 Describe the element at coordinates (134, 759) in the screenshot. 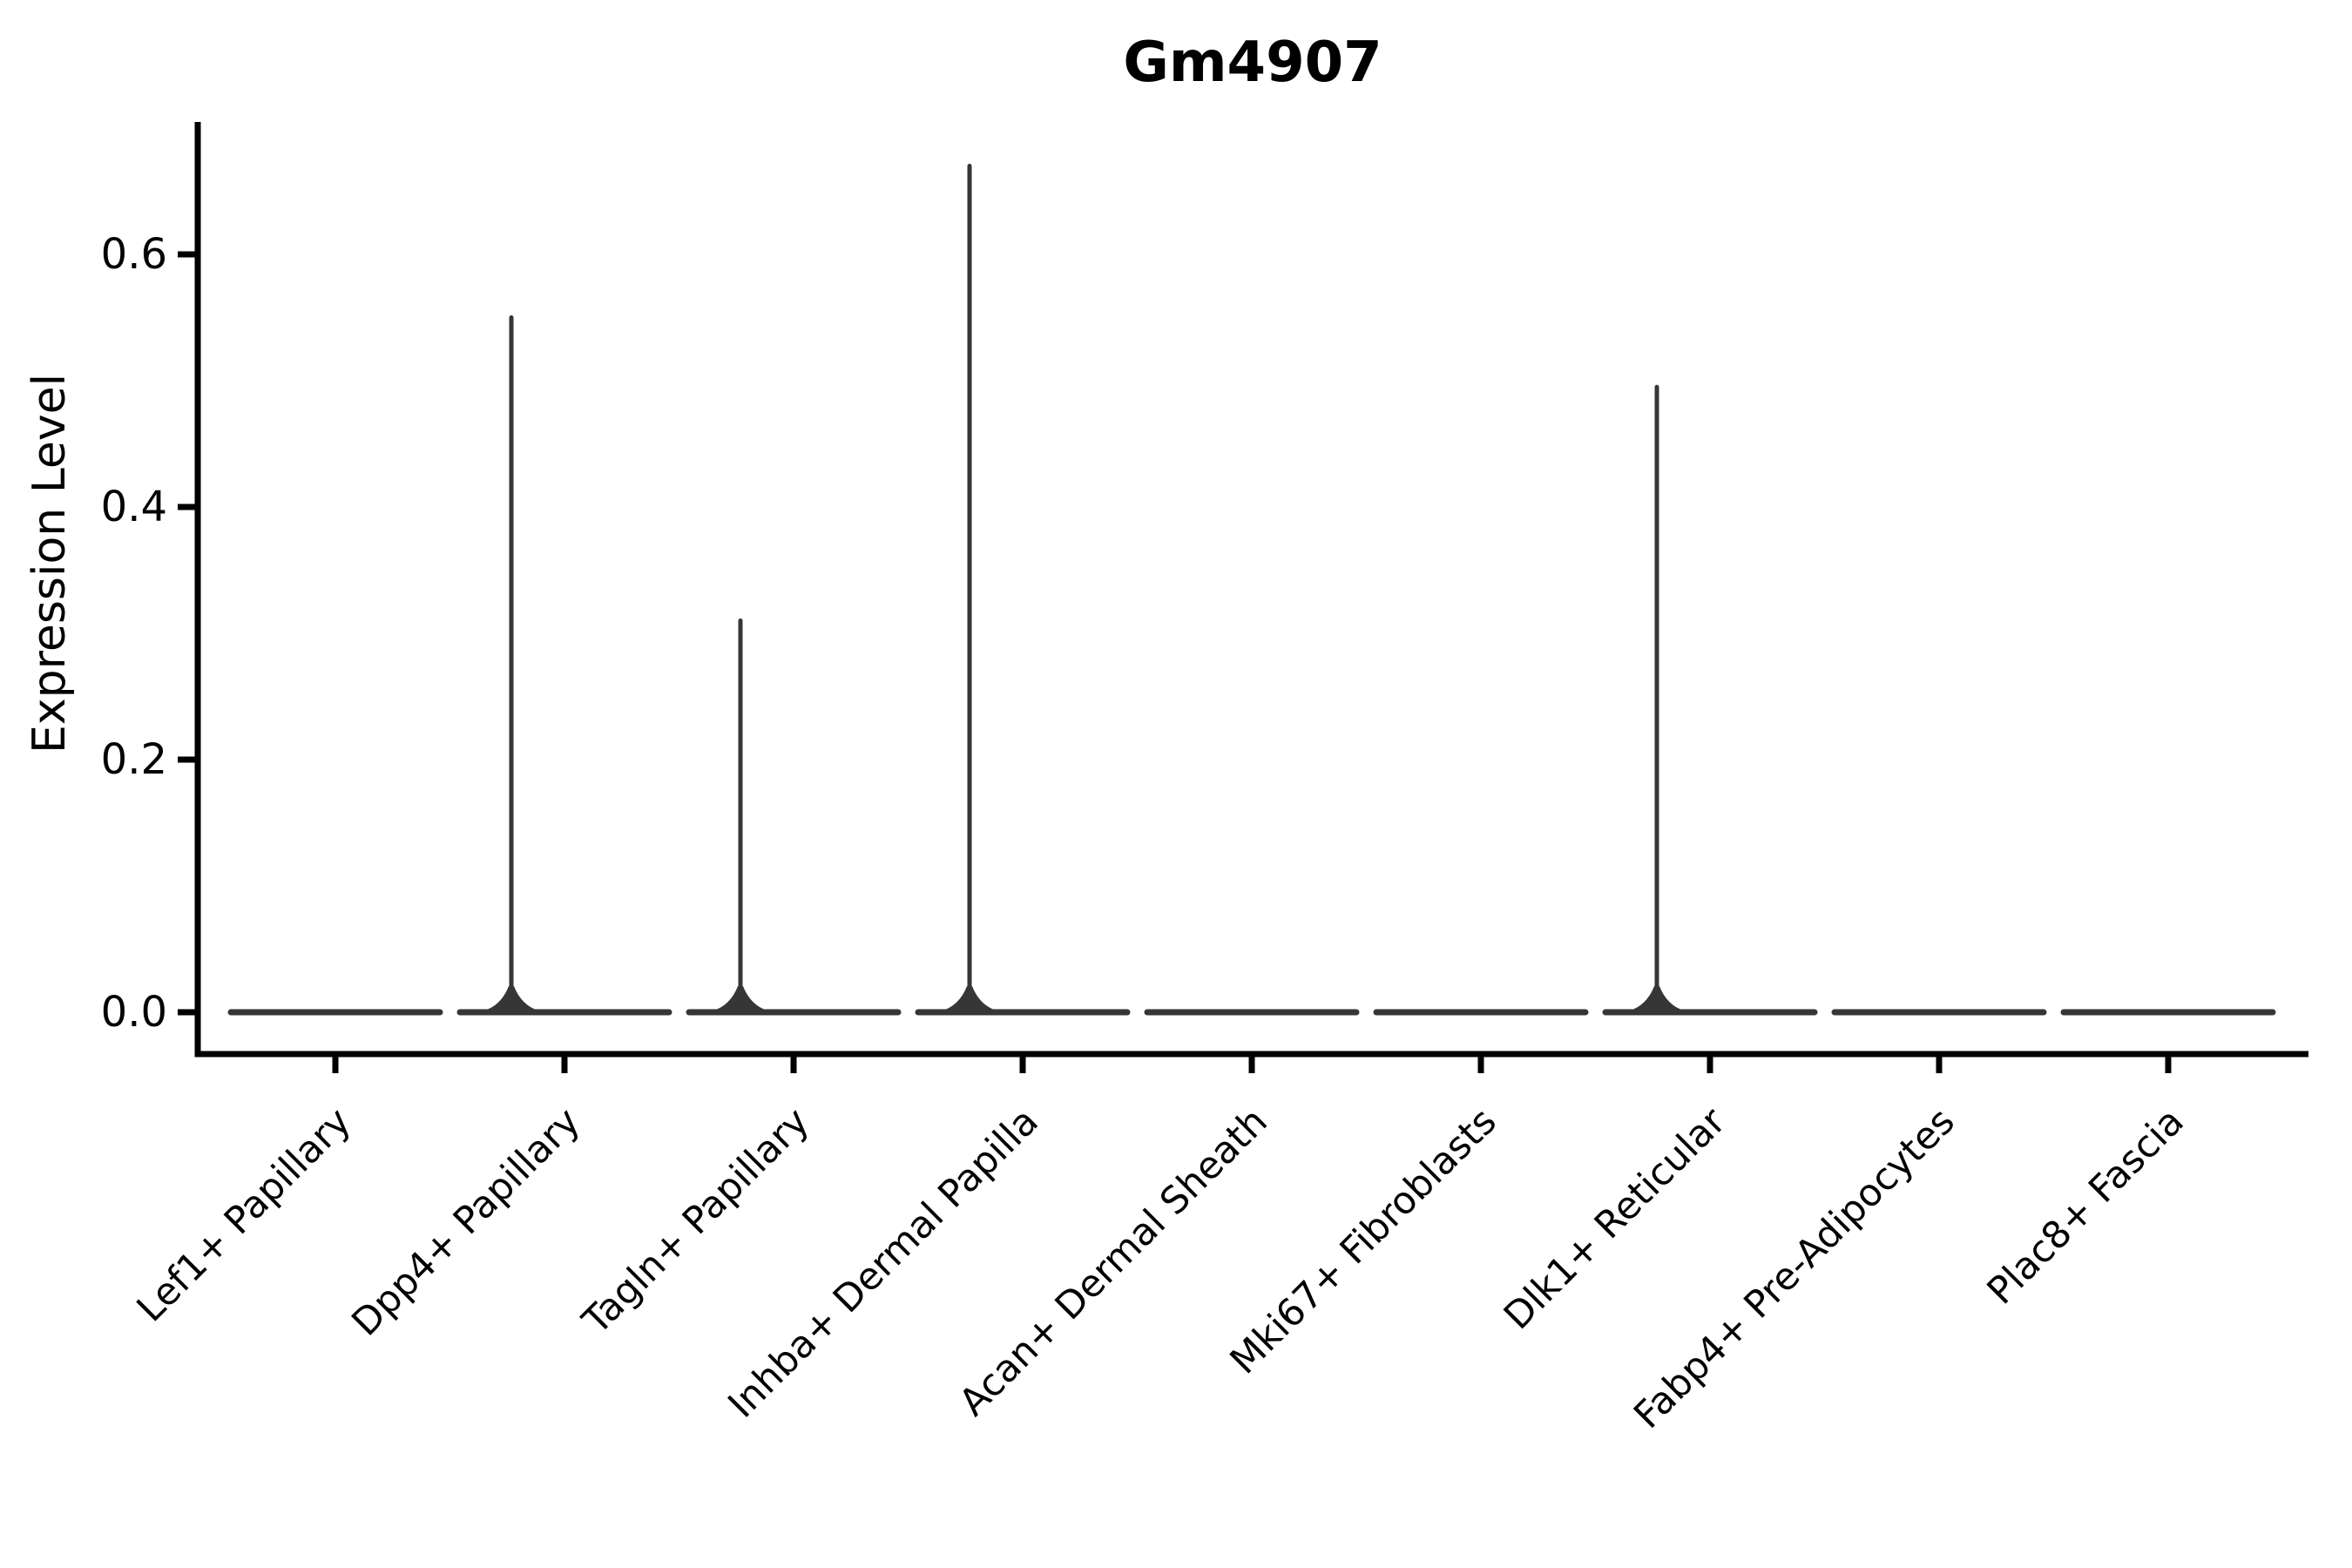

I see `y-tick-label: 0.2` at that location.